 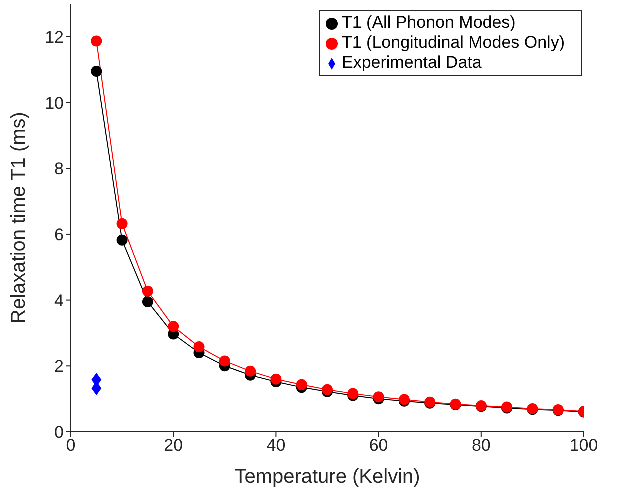 I want to click on x-tick-label: 80, so click(x=481, y=446).